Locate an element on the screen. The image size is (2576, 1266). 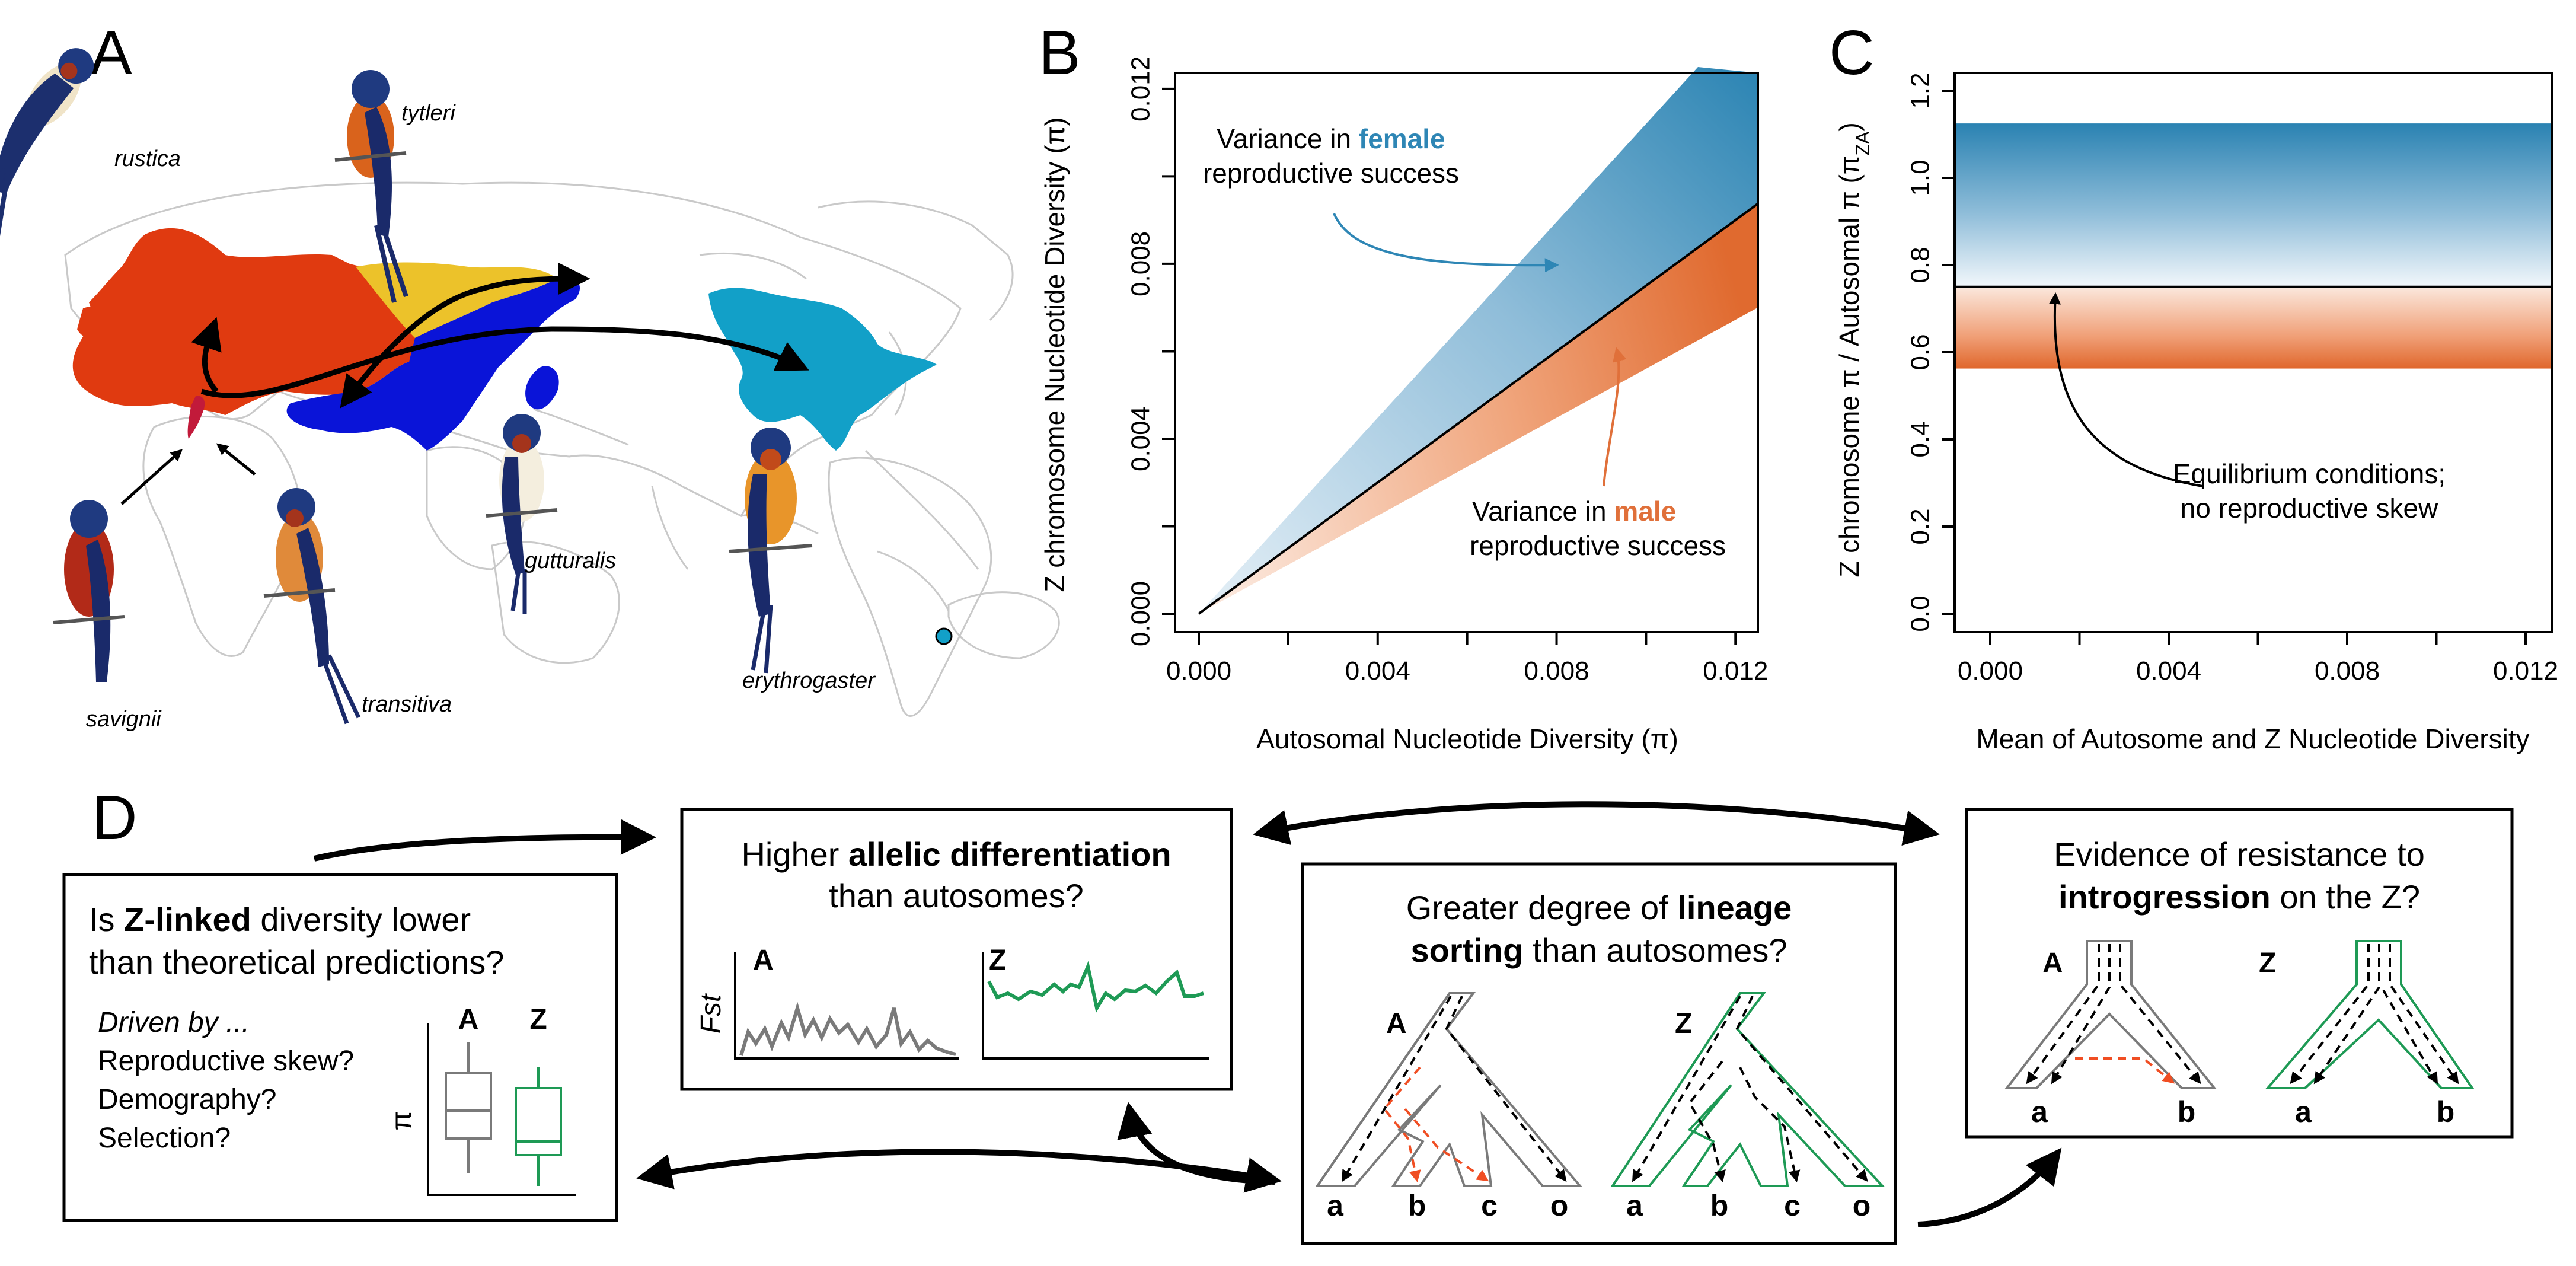
box3-title-line1: Greater degree of lineage is located at coordinates (1599, 907).